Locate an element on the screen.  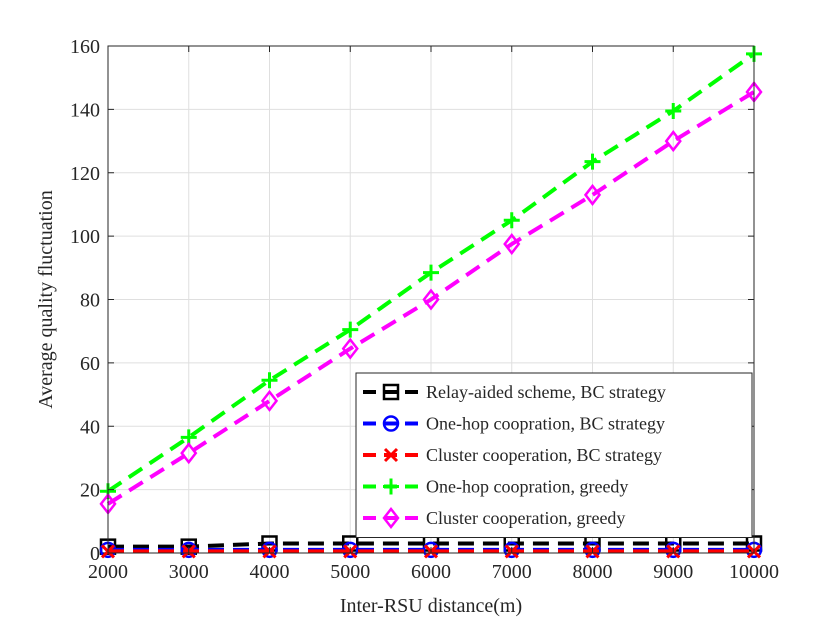
y-tick-label: 60 is located at coordinates (90, 364).